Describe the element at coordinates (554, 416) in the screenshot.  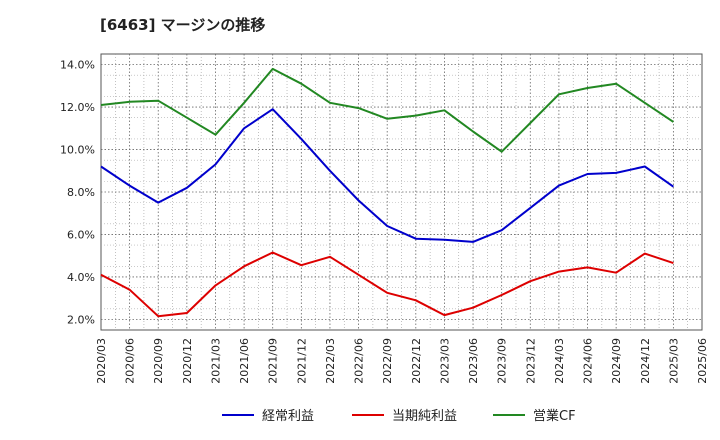
I see `legend-label-3: 営業CF` at that location.